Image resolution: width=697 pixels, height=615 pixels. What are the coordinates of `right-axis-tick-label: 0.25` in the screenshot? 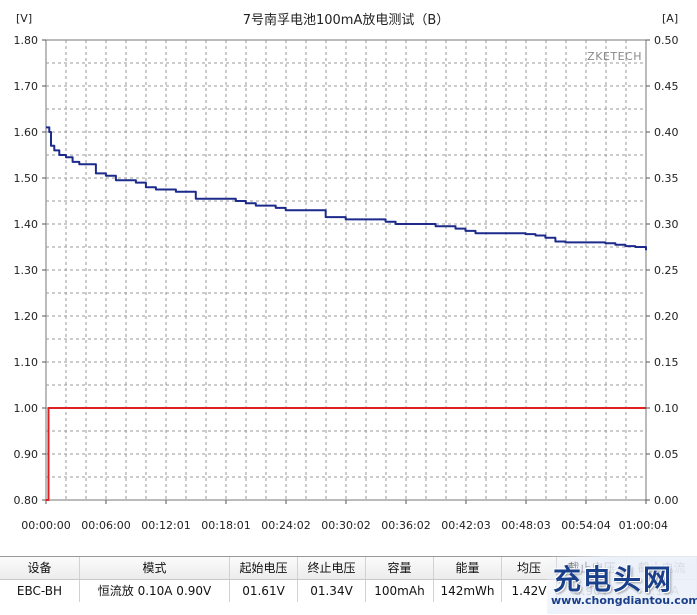 It's located at (666, 270).